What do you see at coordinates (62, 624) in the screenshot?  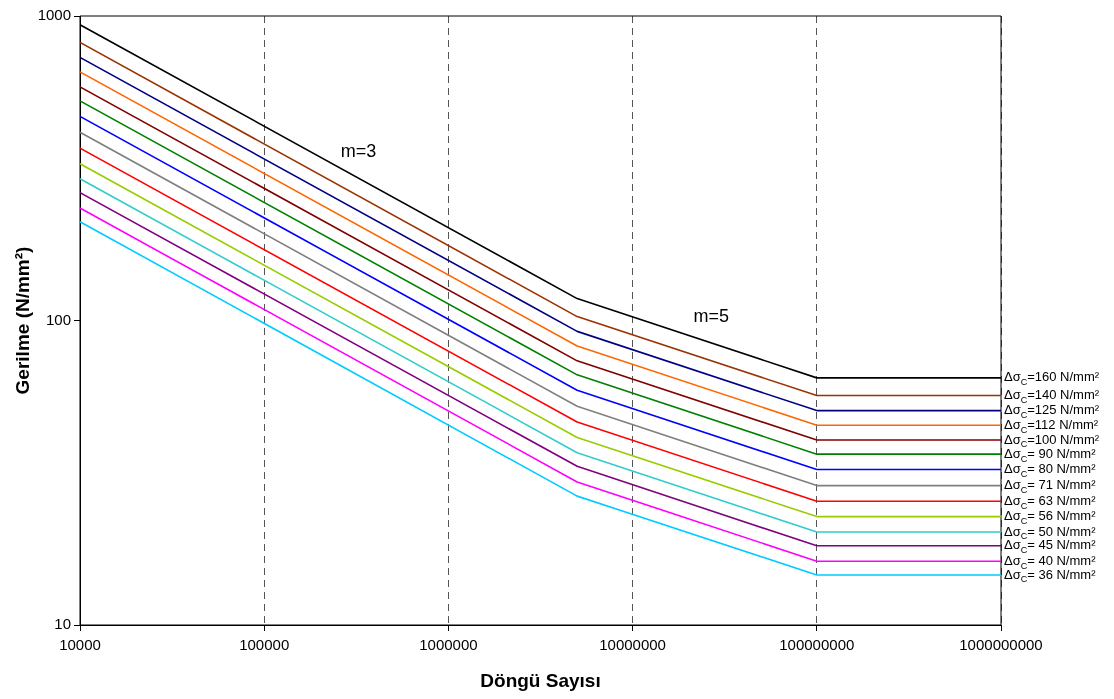 I see `y-tick-label: 10` at bounding box center [62, 624].